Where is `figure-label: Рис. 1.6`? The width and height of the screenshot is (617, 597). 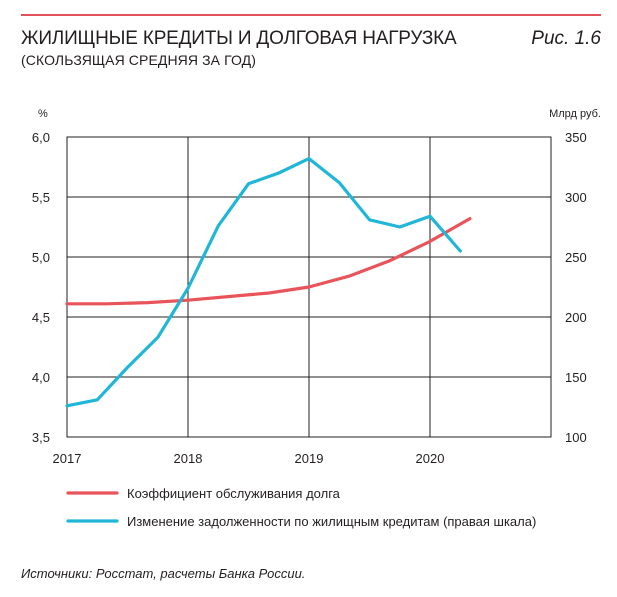
figure-label: Рис. 1.6 is located at coordinates (566, 38).